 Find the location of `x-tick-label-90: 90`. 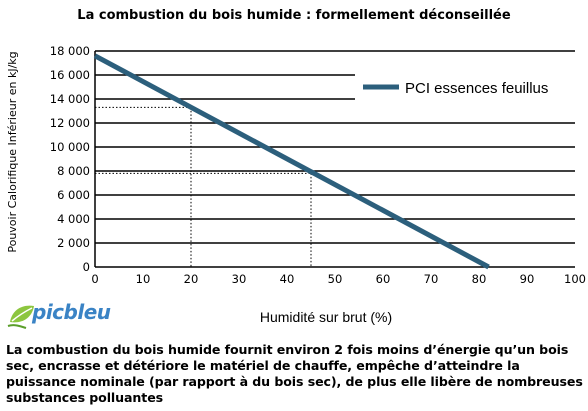

x-tick-label-90: 90 is located at coordinates (527, 279).